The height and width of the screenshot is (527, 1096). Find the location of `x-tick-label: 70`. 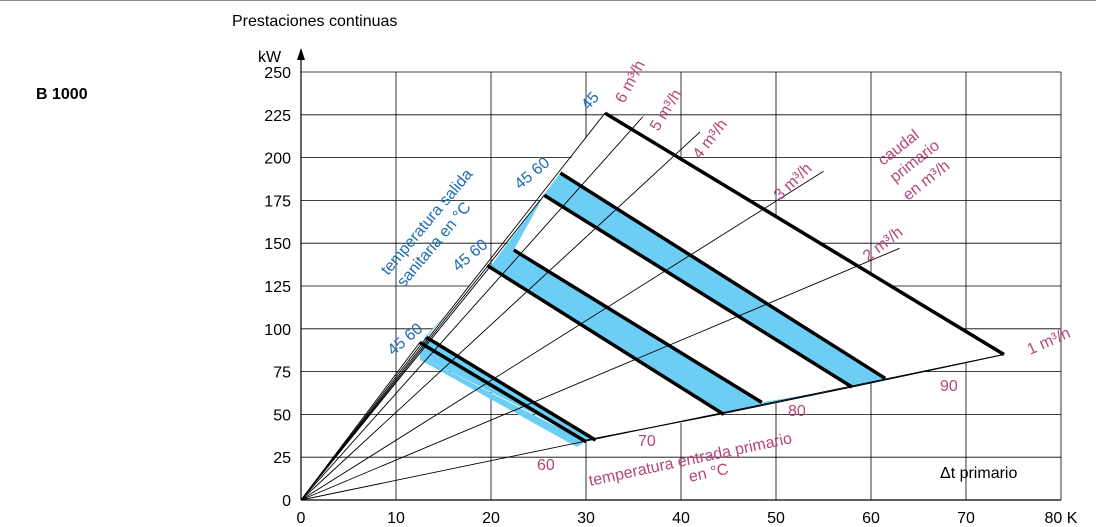

x-tick-label: 70 is located at coordinates (966, 518).